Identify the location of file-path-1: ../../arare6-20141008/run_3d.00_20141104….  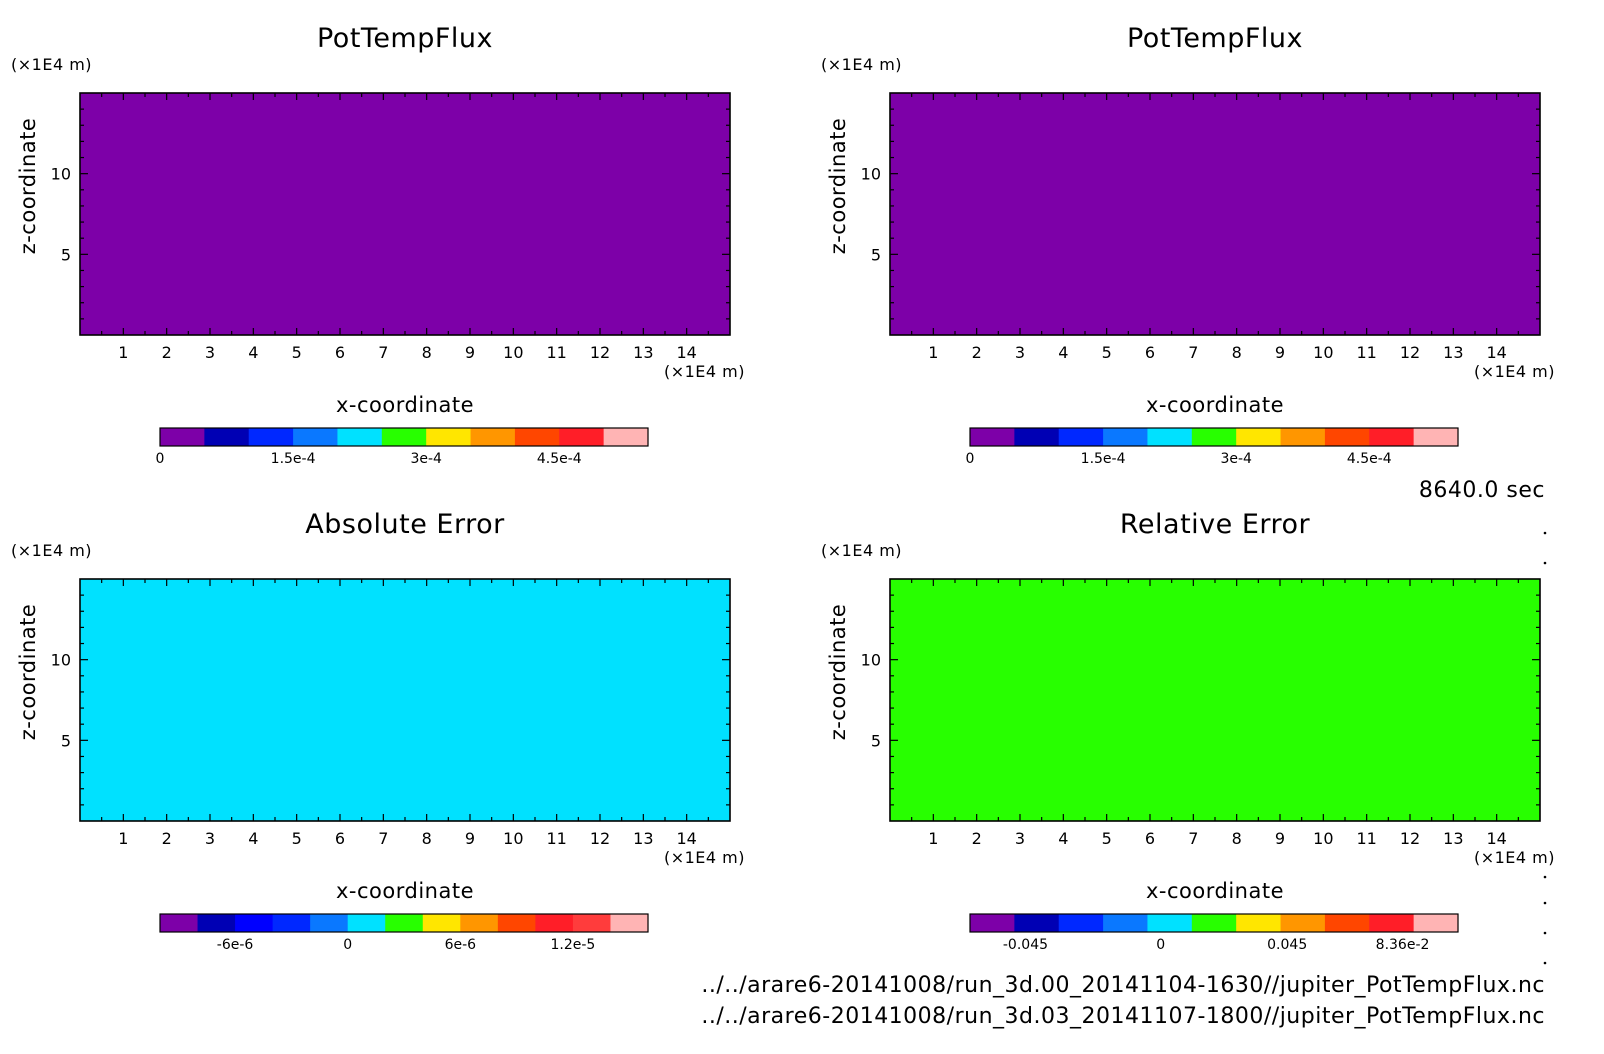
(1123, 985).